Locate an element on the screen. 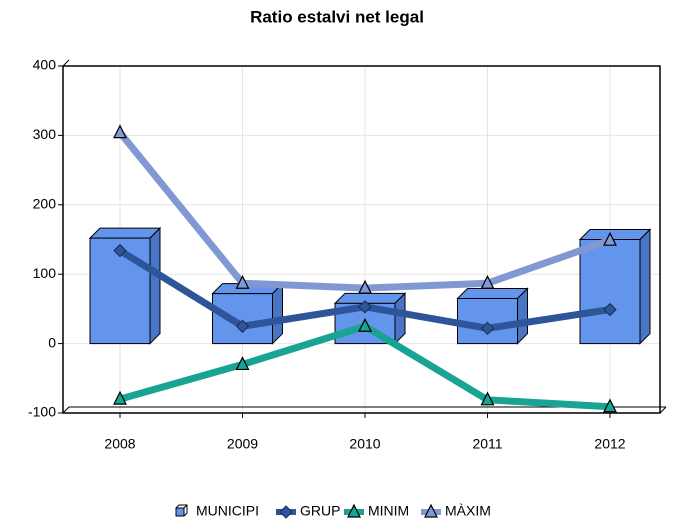 This screenshot has width=674, height=526. x-tick-label: 2008 is located at coordinates (119, 444).